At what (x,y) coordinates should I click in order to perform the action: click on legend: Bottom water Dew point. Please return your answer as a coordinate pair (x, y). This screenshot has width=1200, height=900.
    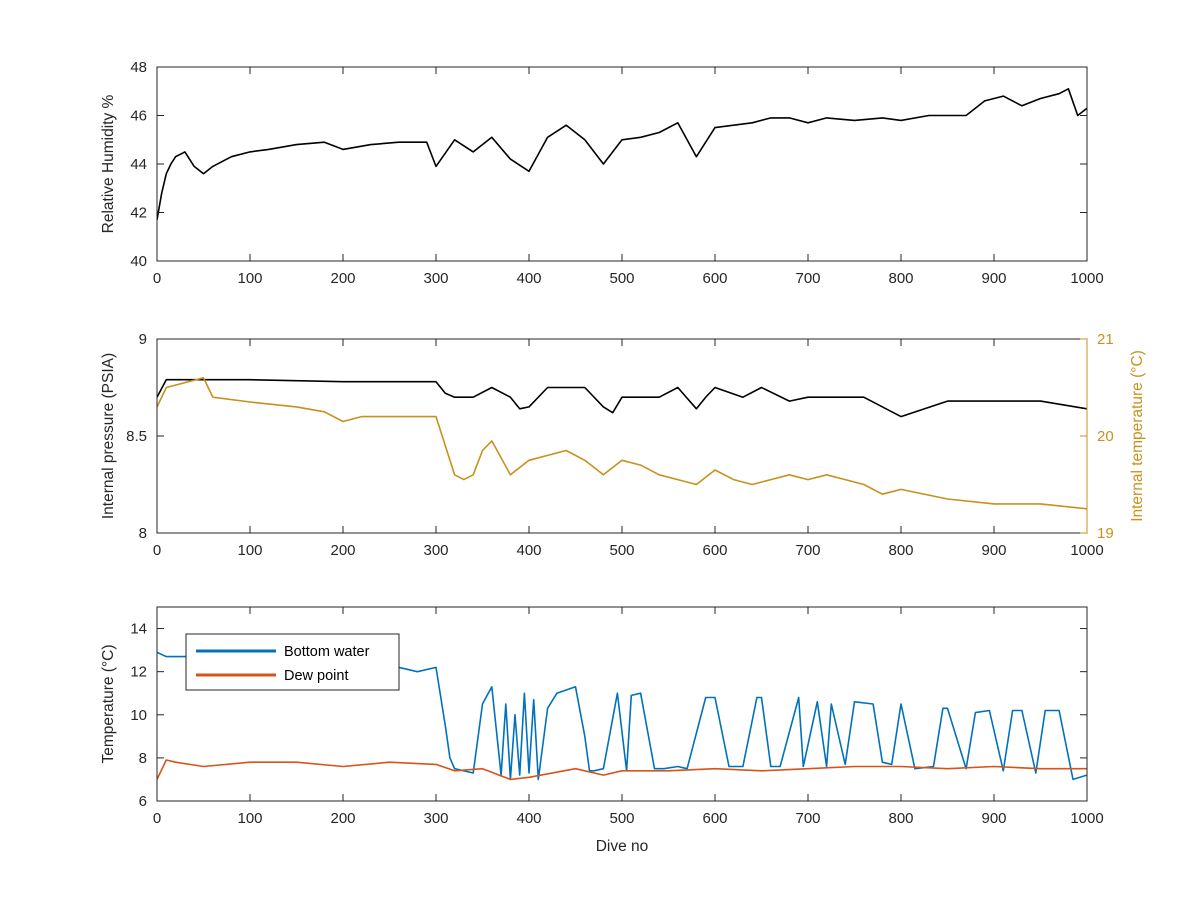
    Looking at the image, I should click on (292, 662).